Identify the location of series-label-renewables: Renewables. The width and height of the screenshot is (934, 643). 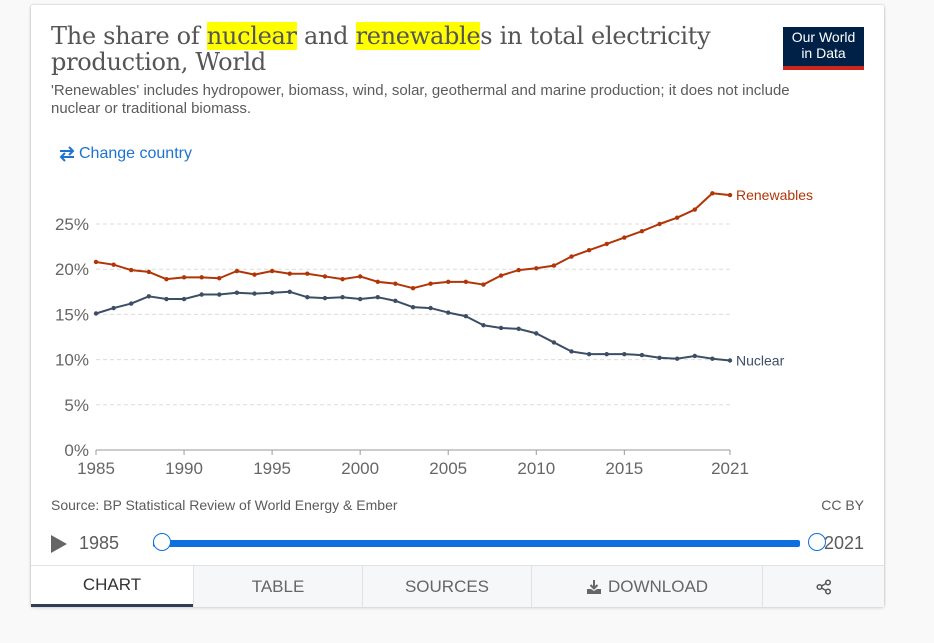
(774, 195).